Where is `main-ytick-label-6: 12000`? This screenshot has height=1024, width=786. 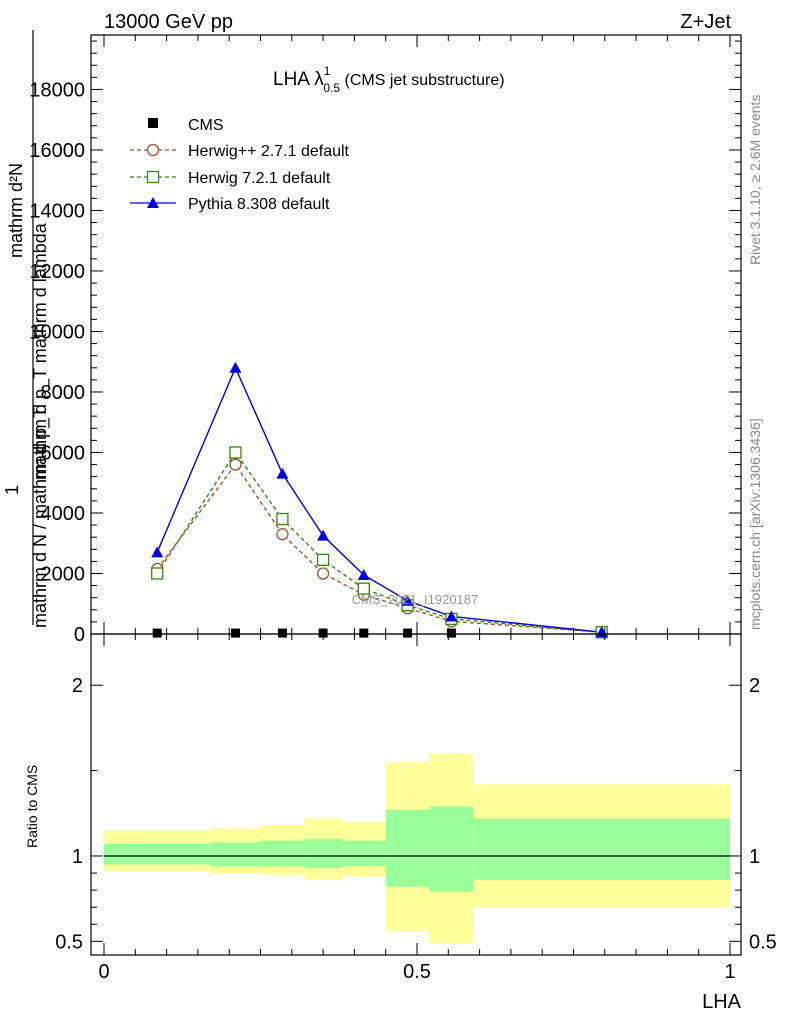 main-ytick-label-6: 12000 is located at coordinates (57, 272).